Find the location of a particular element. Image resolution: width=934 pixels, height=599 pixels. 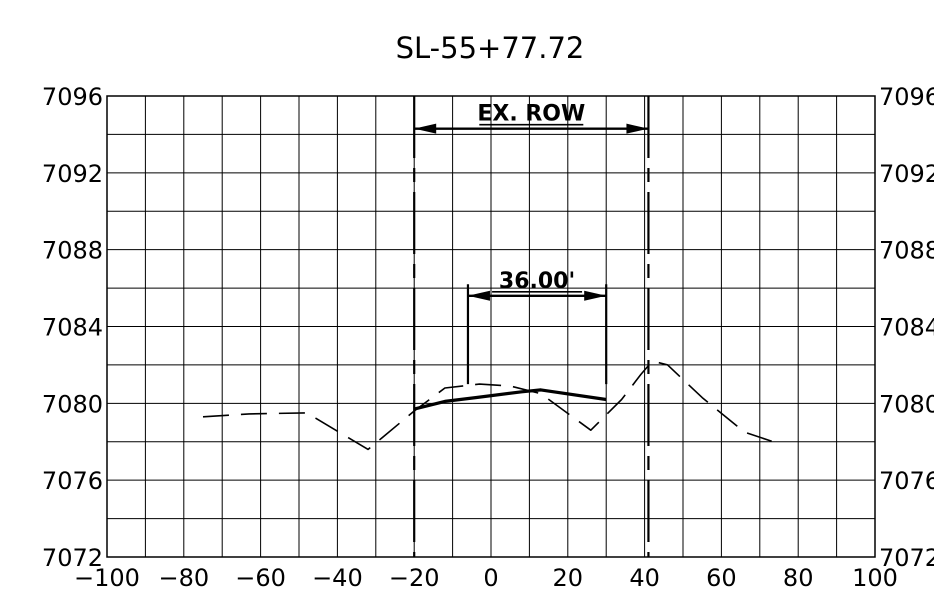

y-tick-label: 7092 is located at coordinates (72, 174).